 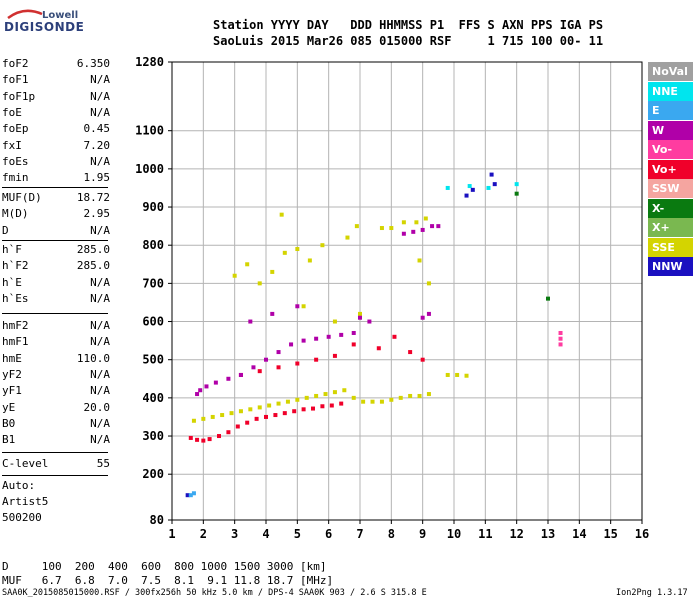 What do you see at coordinates (9, 440) in the screenshot?
I see `param-label: B1` at bounding box center [9, 440].